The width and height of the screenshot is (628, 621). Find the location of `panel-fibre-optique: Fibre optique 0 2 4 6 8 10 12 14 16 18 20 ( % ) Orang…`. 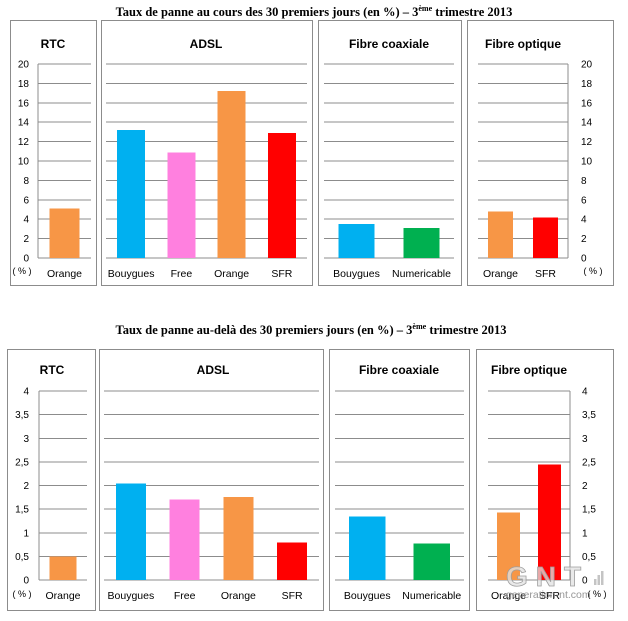

panel-fibre-optique: Fibre optique 0 2 4 6 8 10 12 14 16 18 20 ( % ) Orang… is located at coordinates (540, 153).